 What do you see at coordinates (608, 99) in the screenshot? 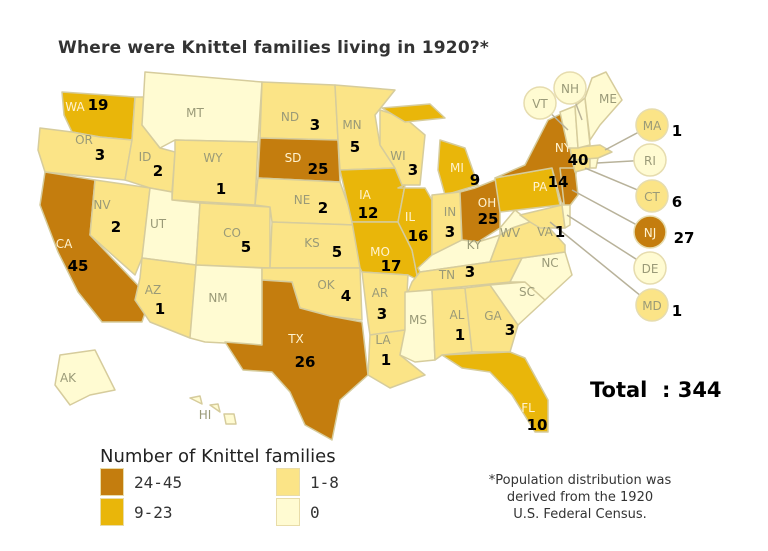
I see `state-abbr: ME` at bounding box center [608, 99].